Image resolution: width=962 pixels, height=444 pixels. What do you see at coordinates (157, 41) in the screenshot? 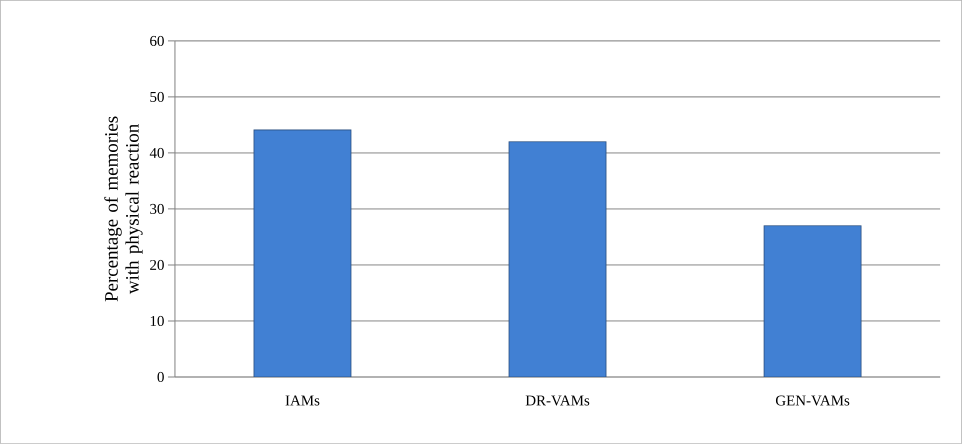
I see `y-tick-label: 60` at bounding box center [157, 41].